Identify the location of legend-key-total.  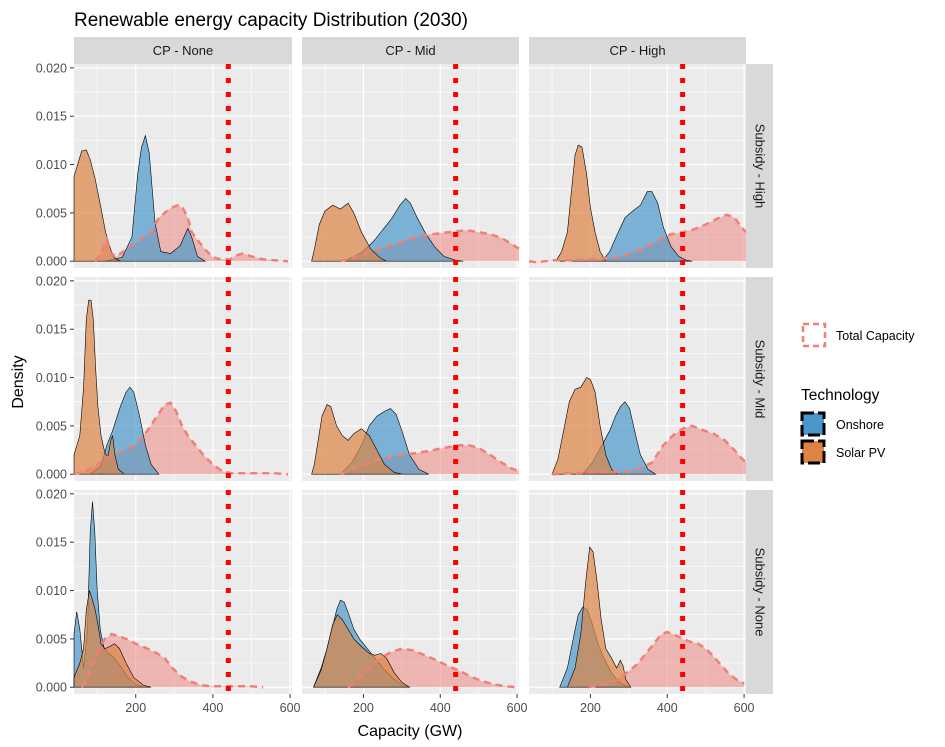
(814, 335).